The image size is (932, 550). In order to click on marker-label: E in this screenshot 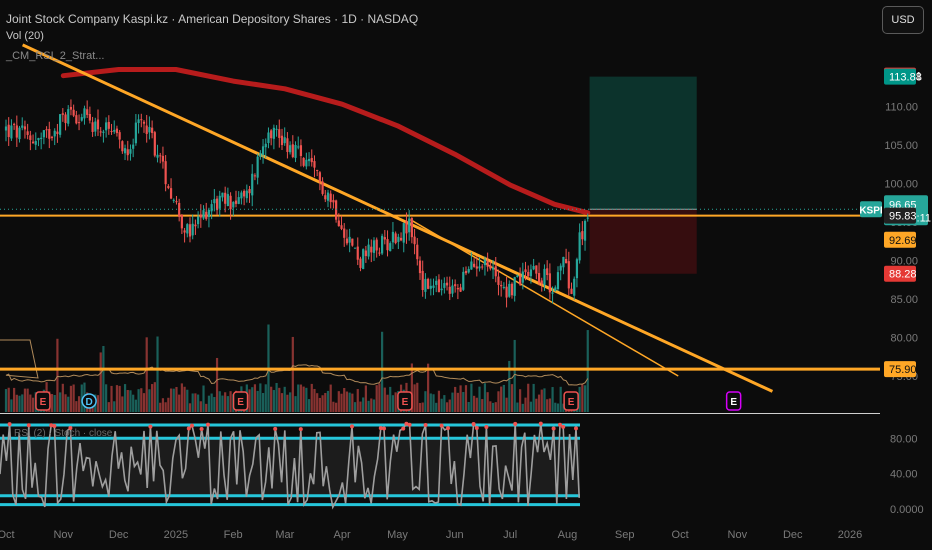, I will do `click(43, 402)`.